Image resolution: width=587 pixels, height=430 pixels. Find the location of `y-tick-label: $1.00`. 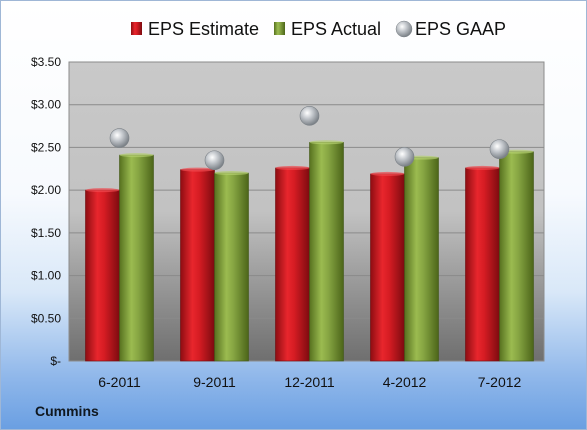

y-tick-label: $1.00 is located at coordinates (46, 276).